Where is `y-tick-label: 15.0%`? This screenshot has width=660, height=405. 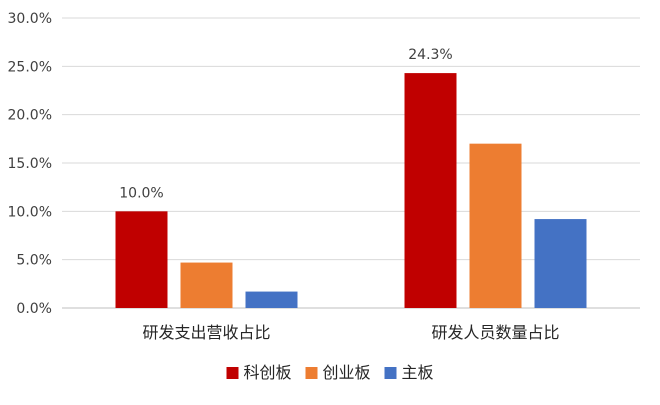 y-tick-label: 15.0% is located at coordinates (30, 164).